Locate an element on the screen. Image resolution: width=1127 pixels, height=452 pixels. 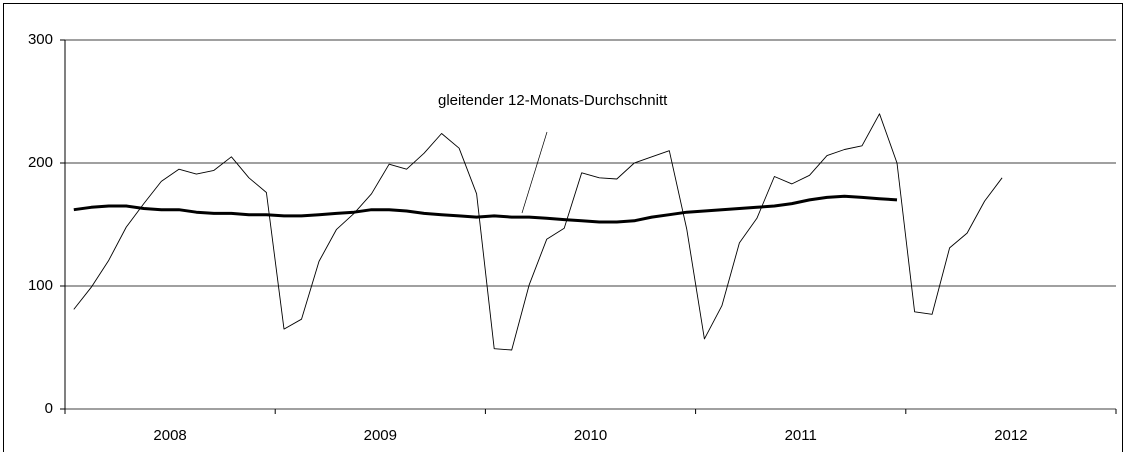
y-tick-label: 300 is located at coordinates (40, 39).